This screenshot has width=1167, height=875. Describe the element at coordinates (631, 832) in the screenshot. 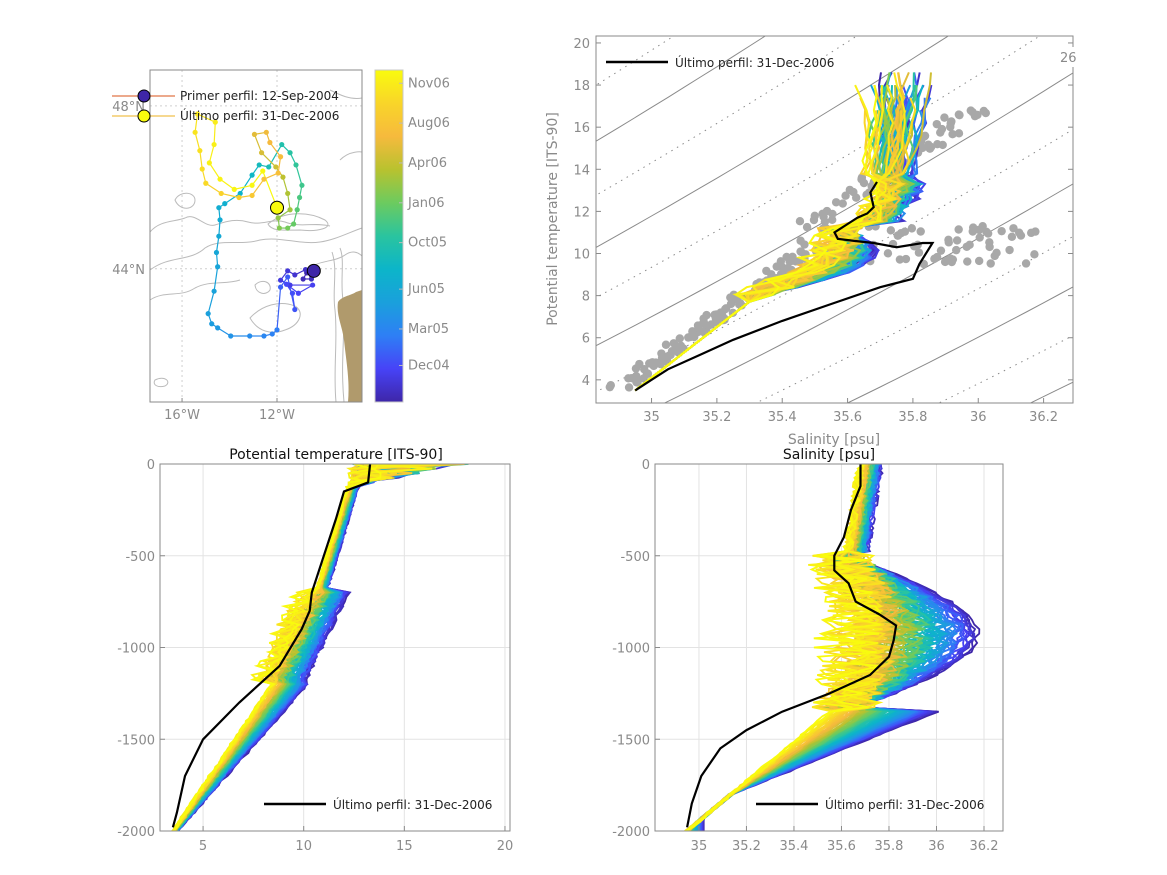

I see `sp-ytick-label: -2000` at that location.